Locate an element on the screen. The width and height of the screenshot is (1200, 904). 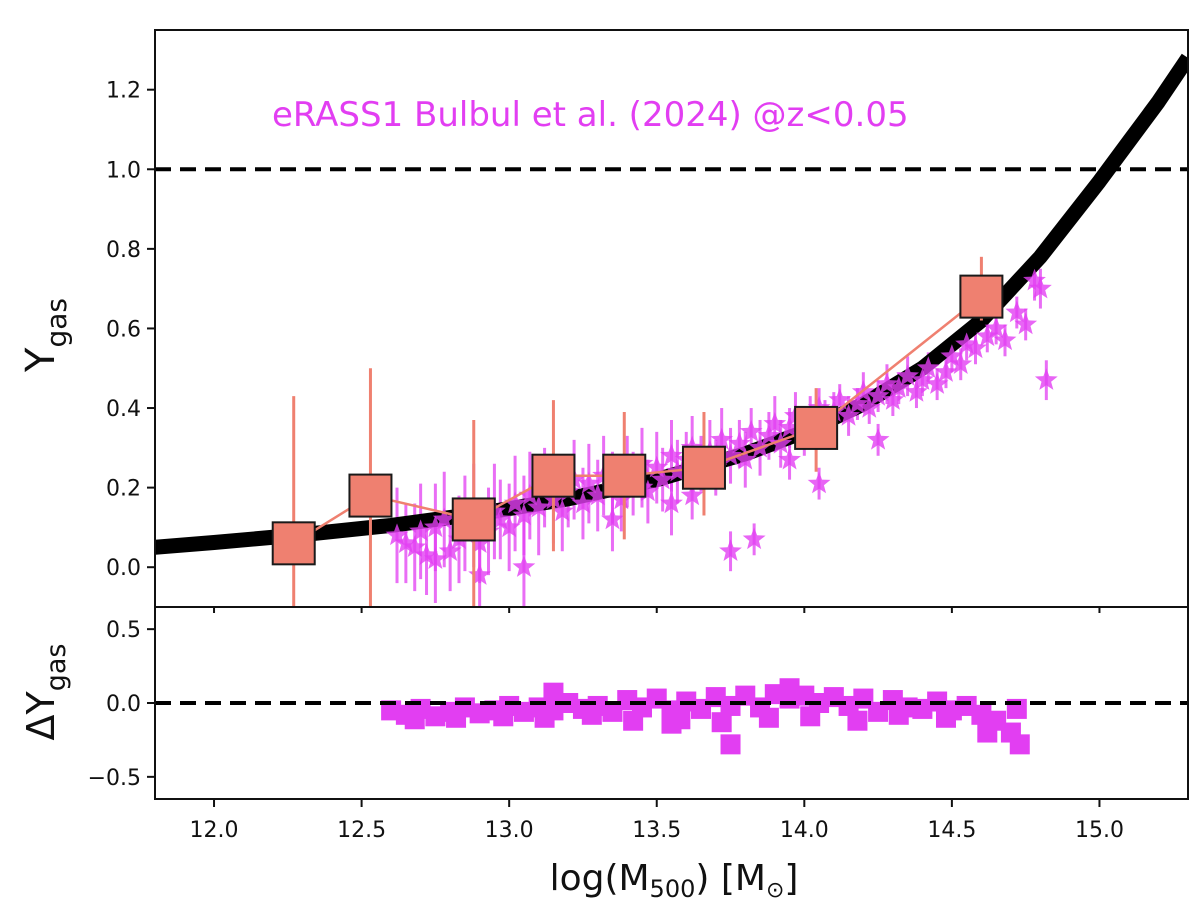
top-ytick-label: 1.0 is located at coordinates (123, 170).